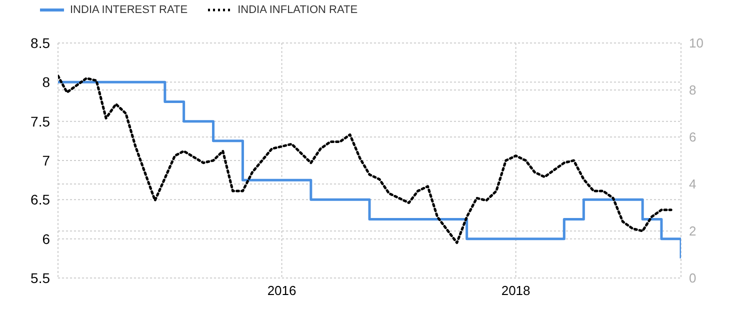 This screenshot has width=733, height=336. Describe the element at coordinates (40, 121) in the screenshot. I see `y-tick-label: 7.5` at that location.